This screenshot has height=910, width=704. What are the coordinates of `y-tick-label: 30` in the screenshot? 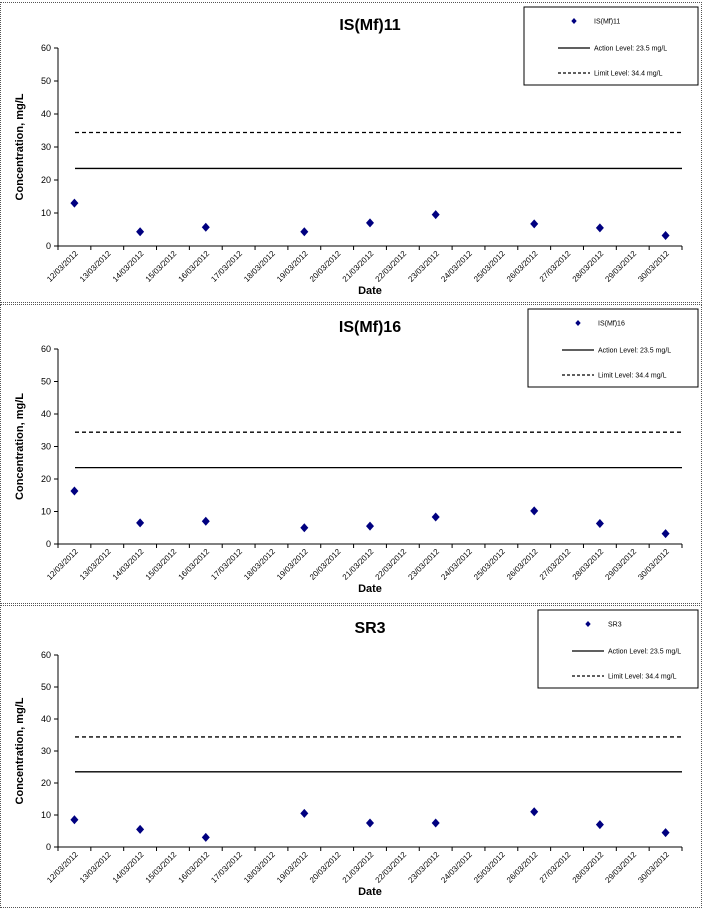 It's located at (46, 447).